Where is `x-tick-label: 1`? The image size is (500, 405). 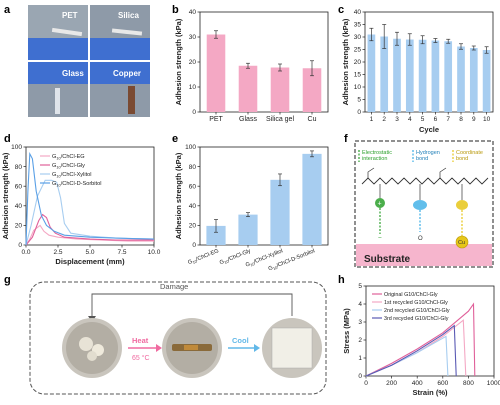
x-tick-label: 1 is located at coordinates (372, 119).